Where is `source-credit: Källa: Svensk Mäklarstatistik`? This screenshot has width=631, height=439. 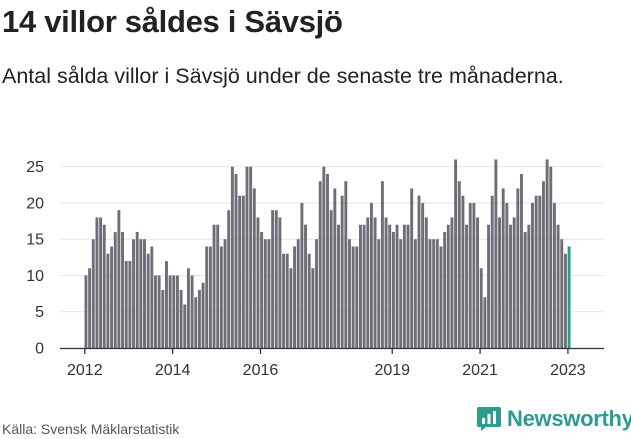 source-credit: Källa: Svensk Mäklarstatistik is located at coordinates (91, 429).